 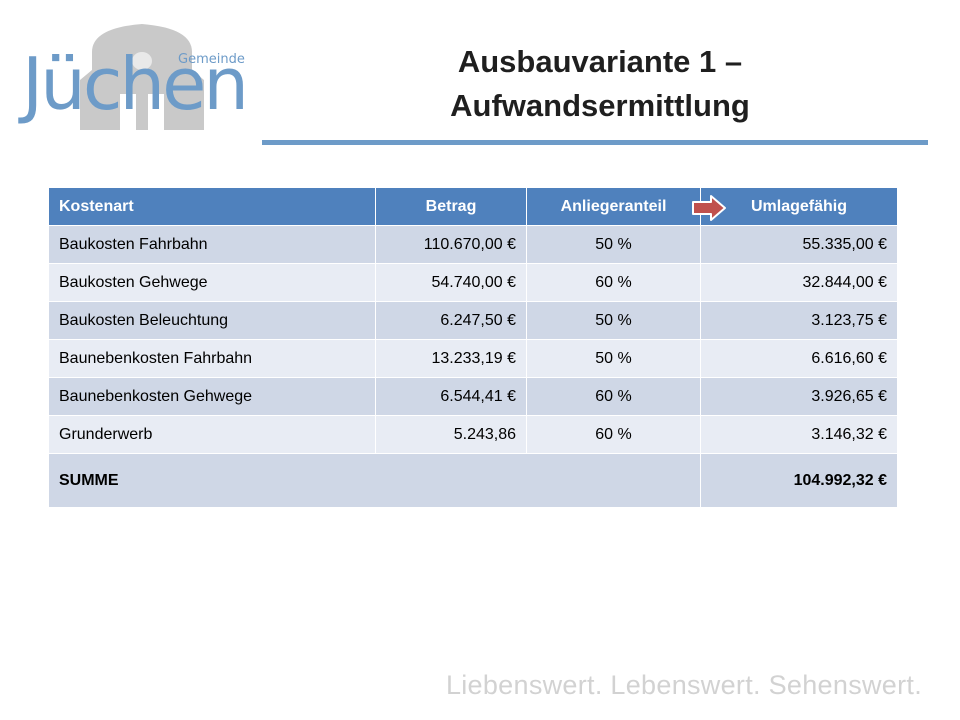 What do you see at coordinates (212, 244) in the screenshot?
I see `cell-kostenart: Baukosten Fahrbahn` at bounding box center [212, 244].